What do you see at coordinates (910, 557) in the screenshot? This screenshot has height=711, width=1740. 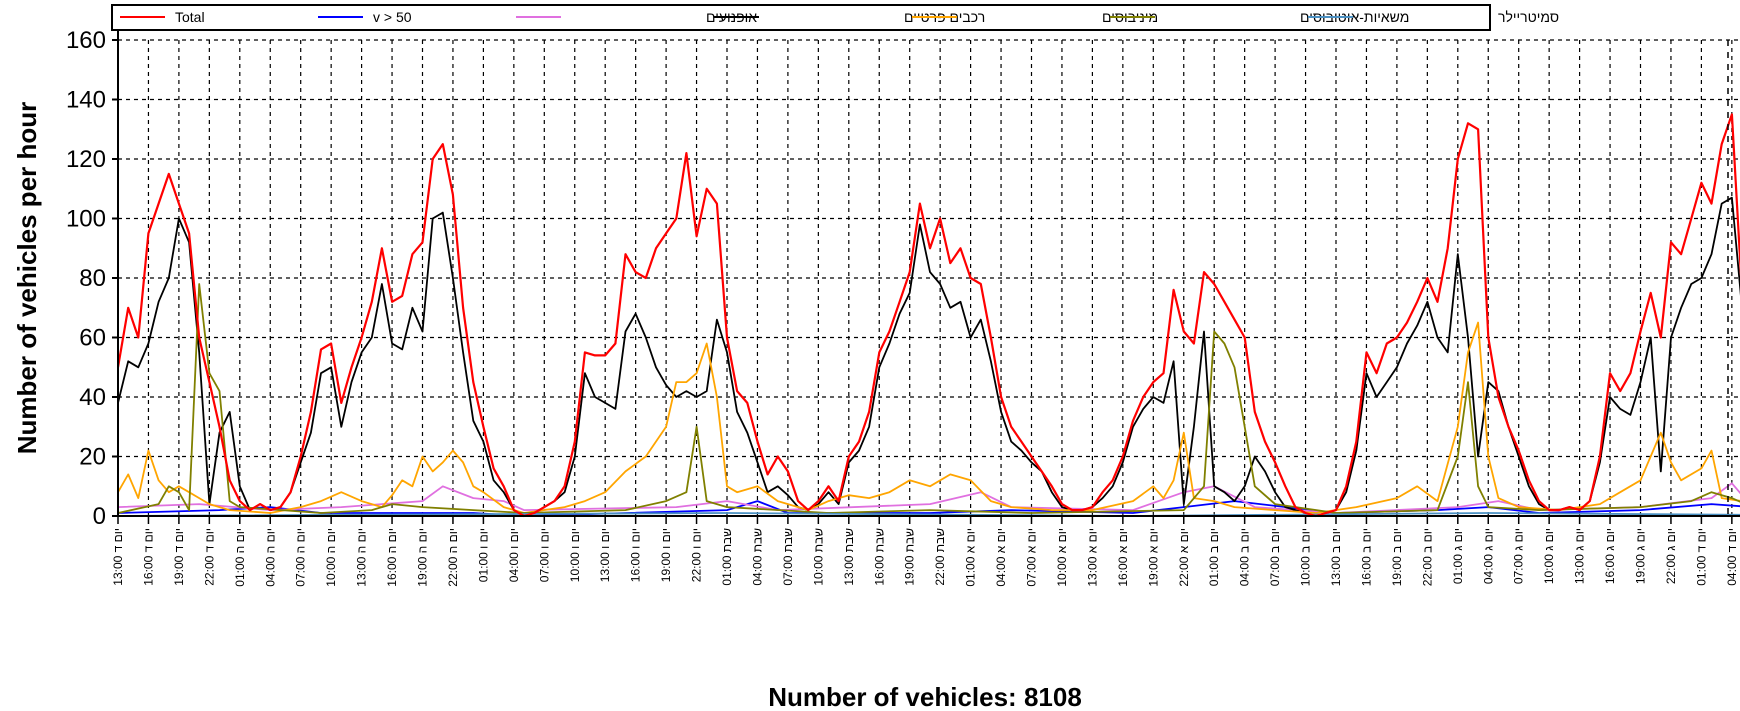 I see `x-tick-label-26: 19:00 שבת` at bounding box center [910, 557].